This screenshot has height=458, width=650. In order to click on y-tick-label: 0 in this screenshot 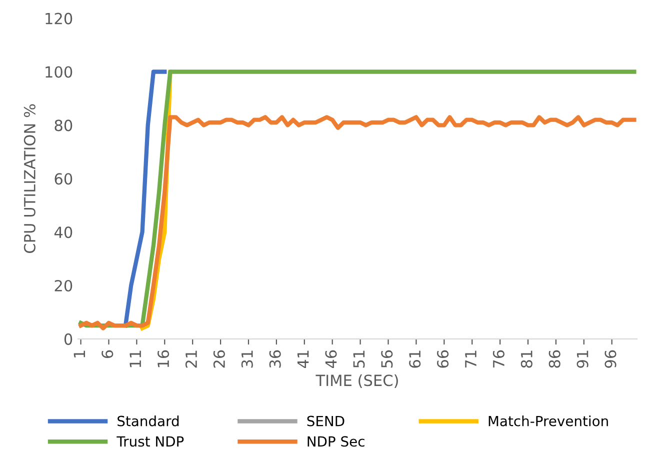, I will do `click(68, 339)`.